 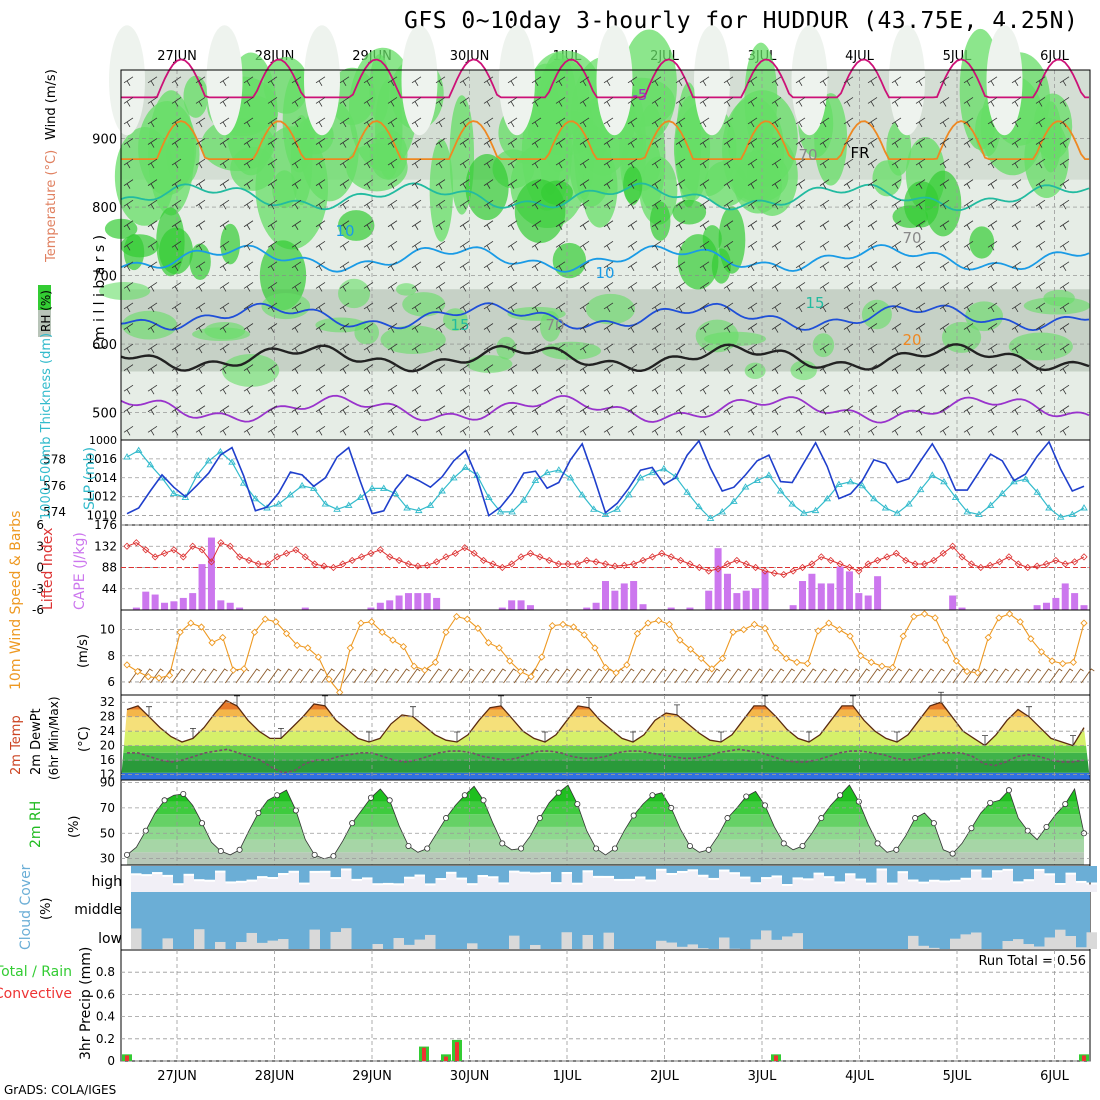 I want to click on pressure-tick: 500, so click(x=104, y=414).